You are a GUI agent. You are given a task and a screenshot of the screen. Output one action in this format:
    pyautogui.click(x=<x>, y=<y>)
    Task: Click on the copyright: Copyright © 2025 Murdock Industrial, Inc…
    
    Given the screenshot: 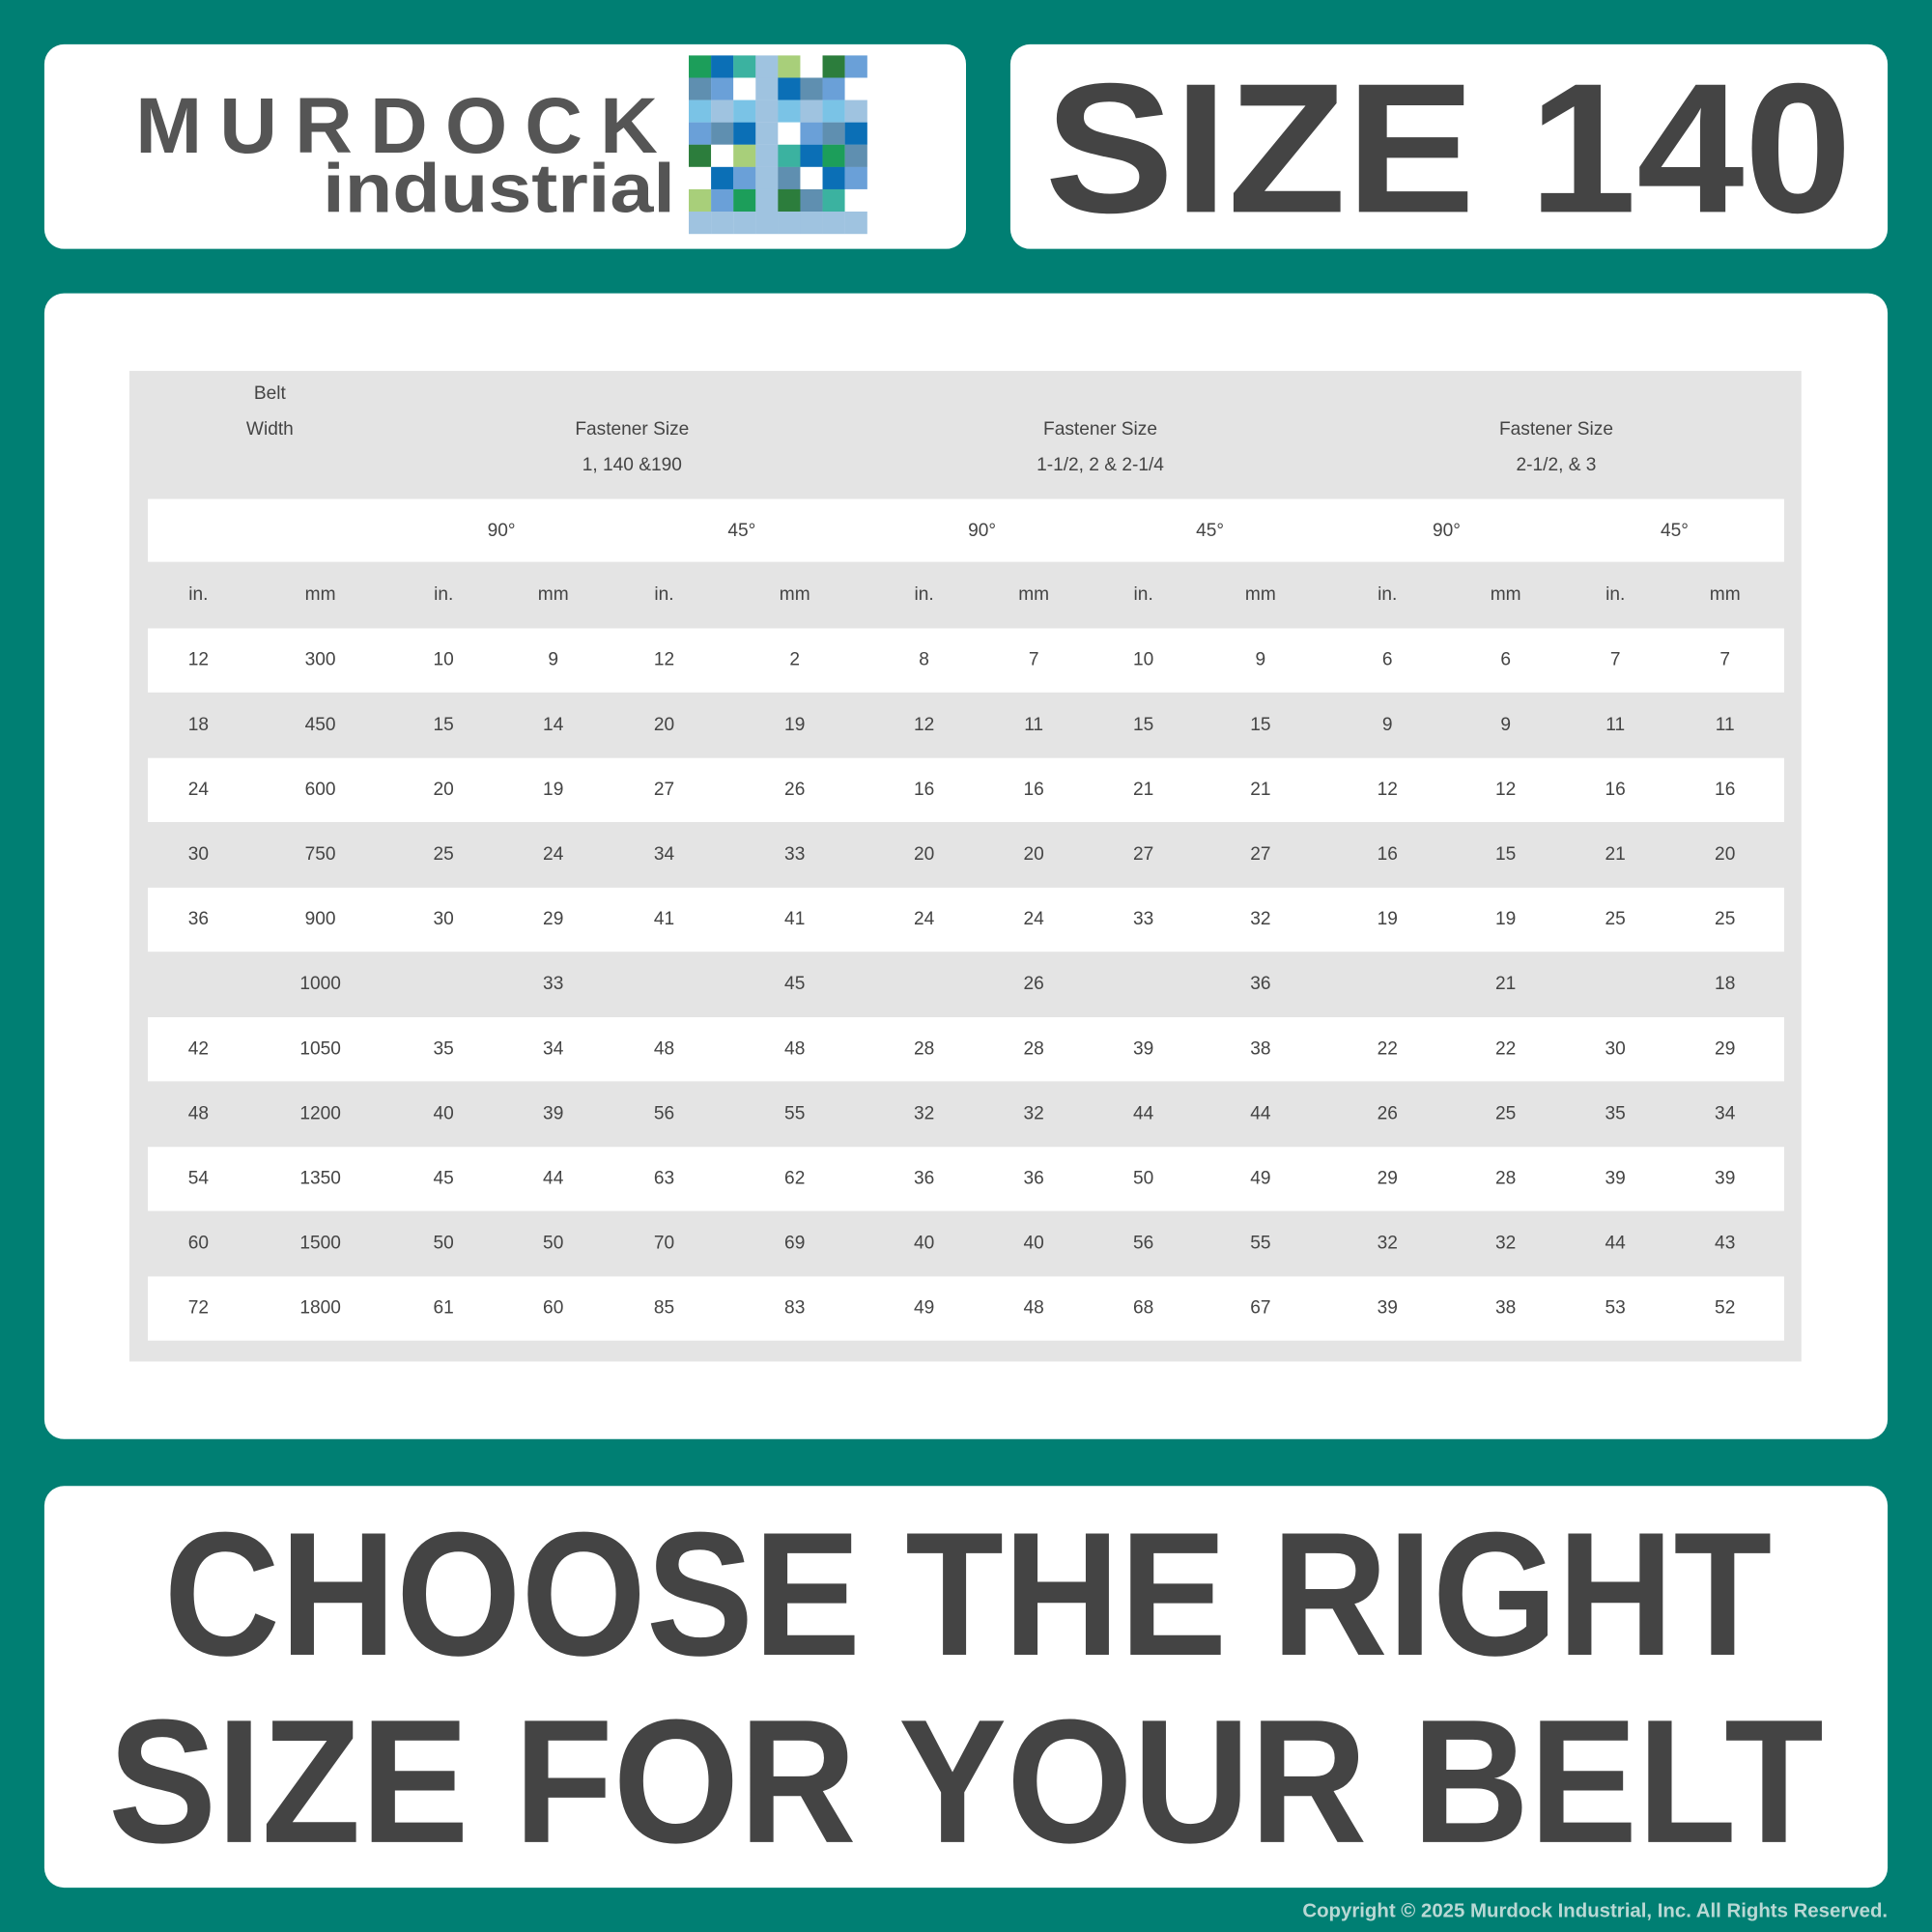 What is the action you would take?
    pyautogui.click(x=1595, y=1911)
    